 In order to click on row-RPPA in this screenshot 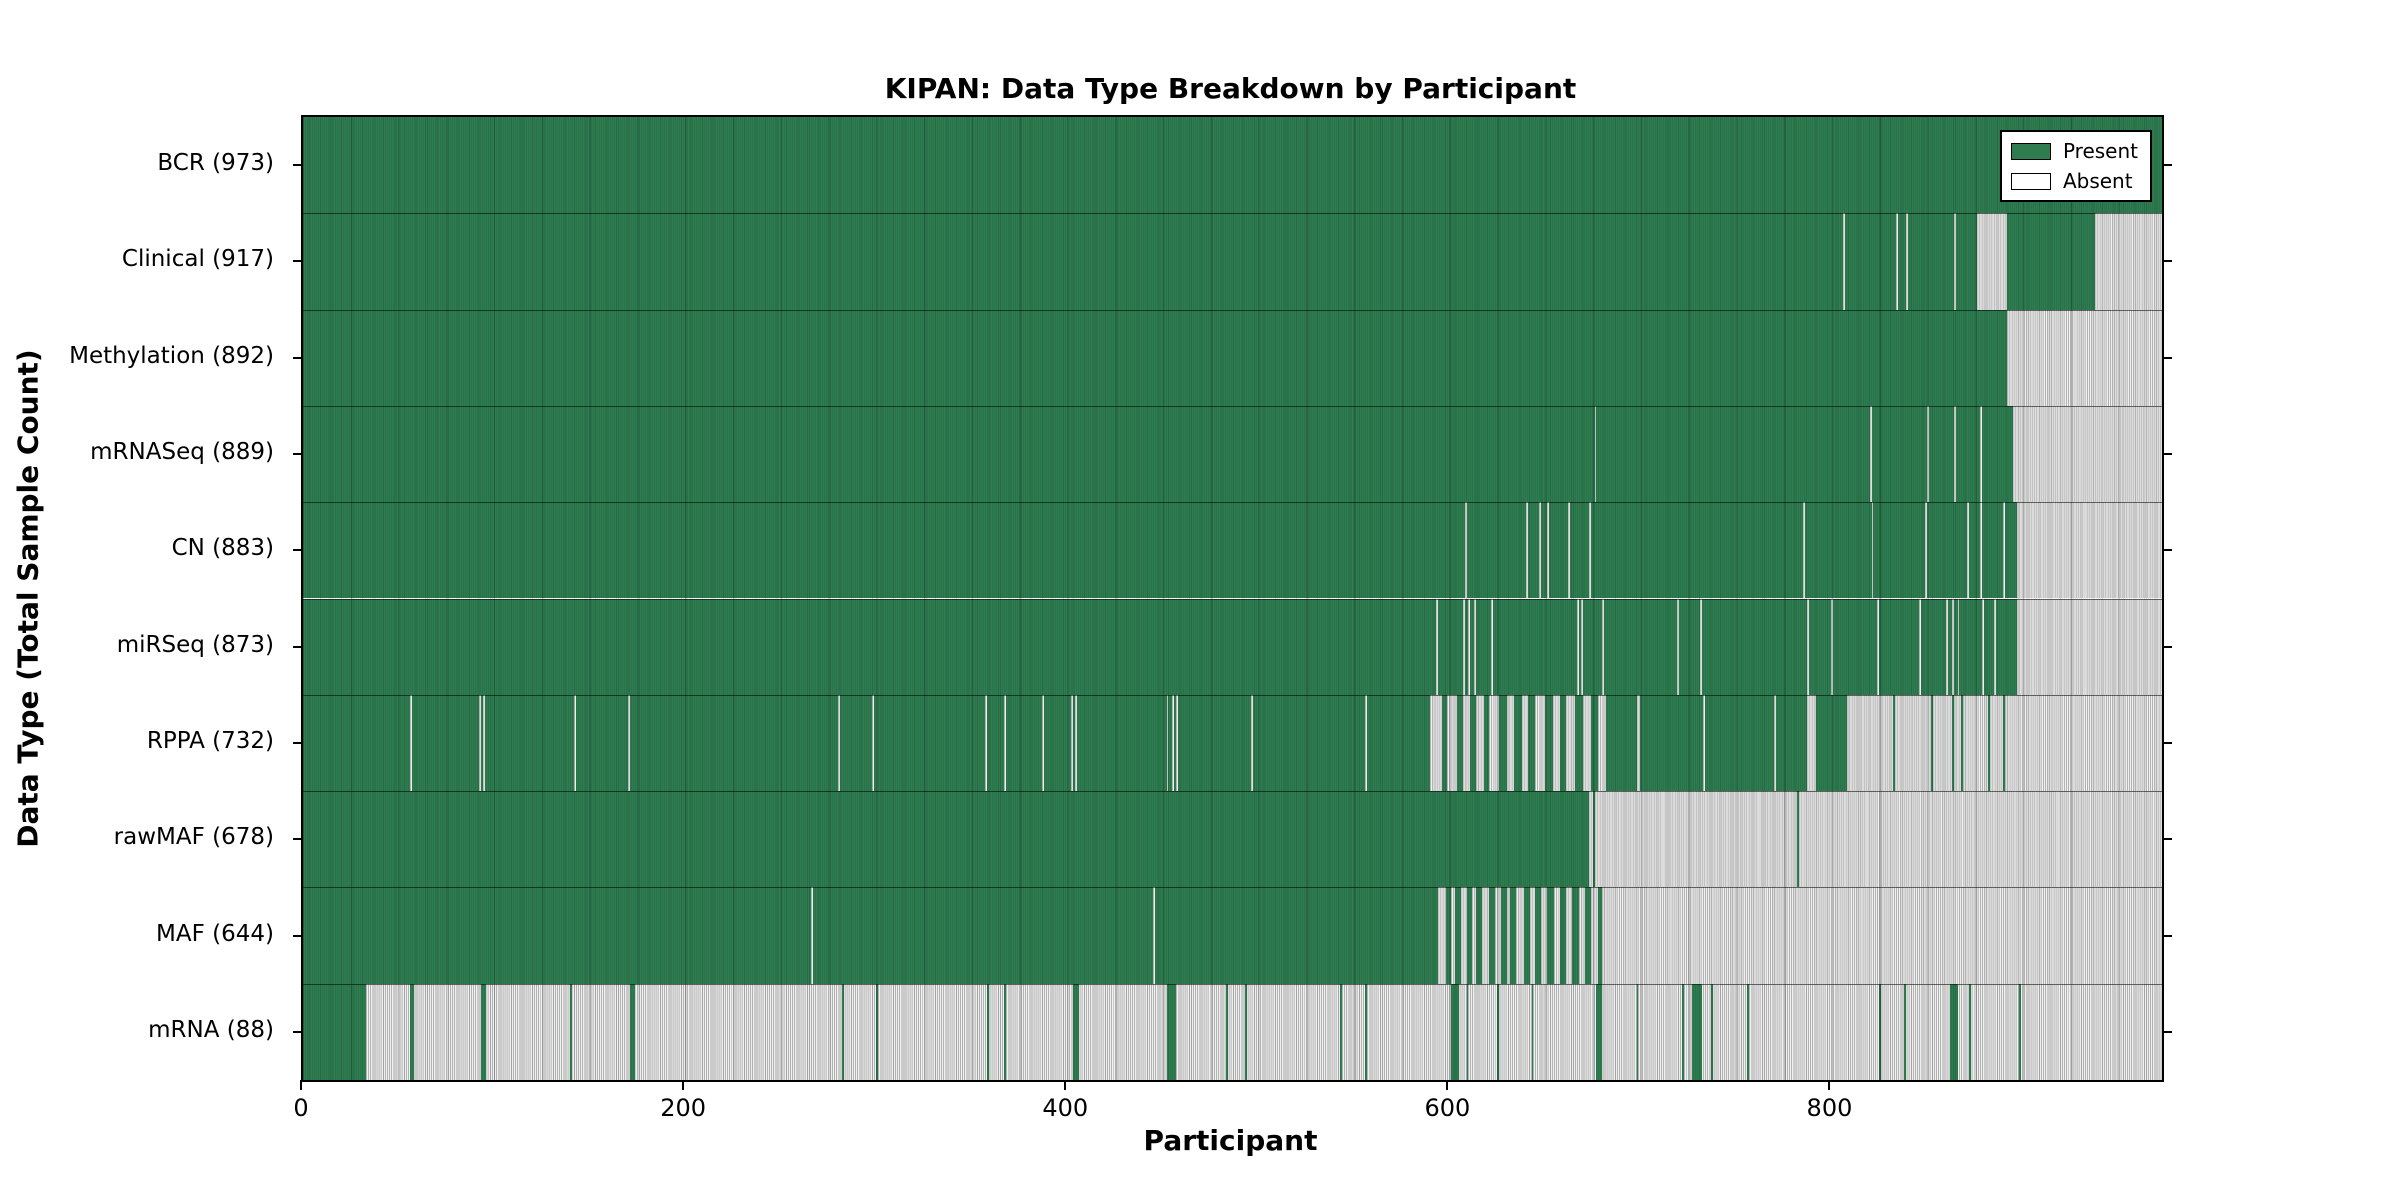, I will do `click(1232, 743)`.